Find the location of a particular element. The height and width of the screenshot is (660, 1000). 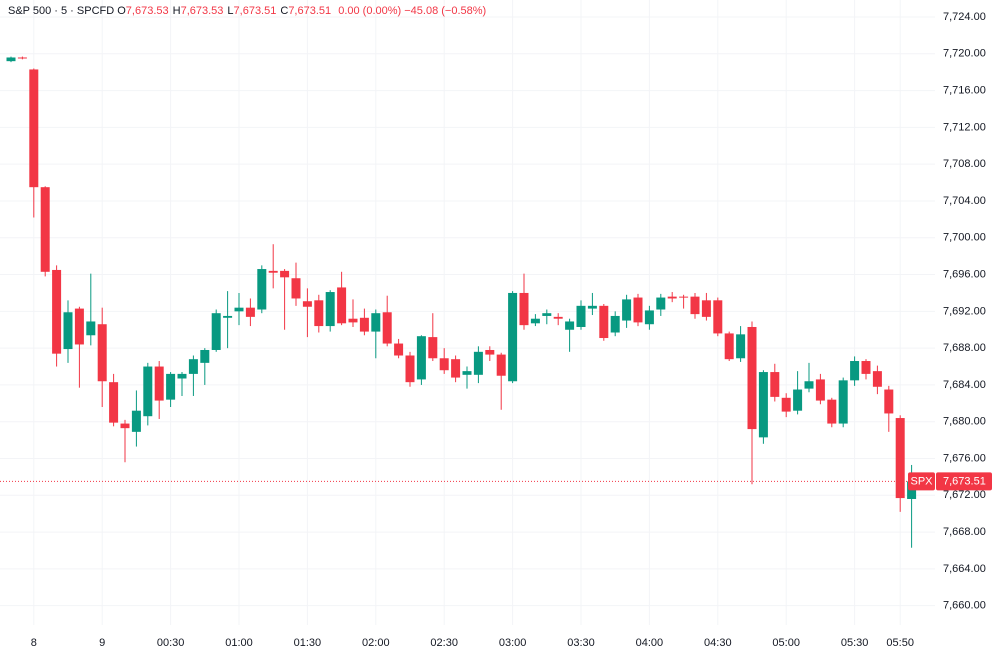

x-tick-label: 02:30 is located at coordinates (444, 643).